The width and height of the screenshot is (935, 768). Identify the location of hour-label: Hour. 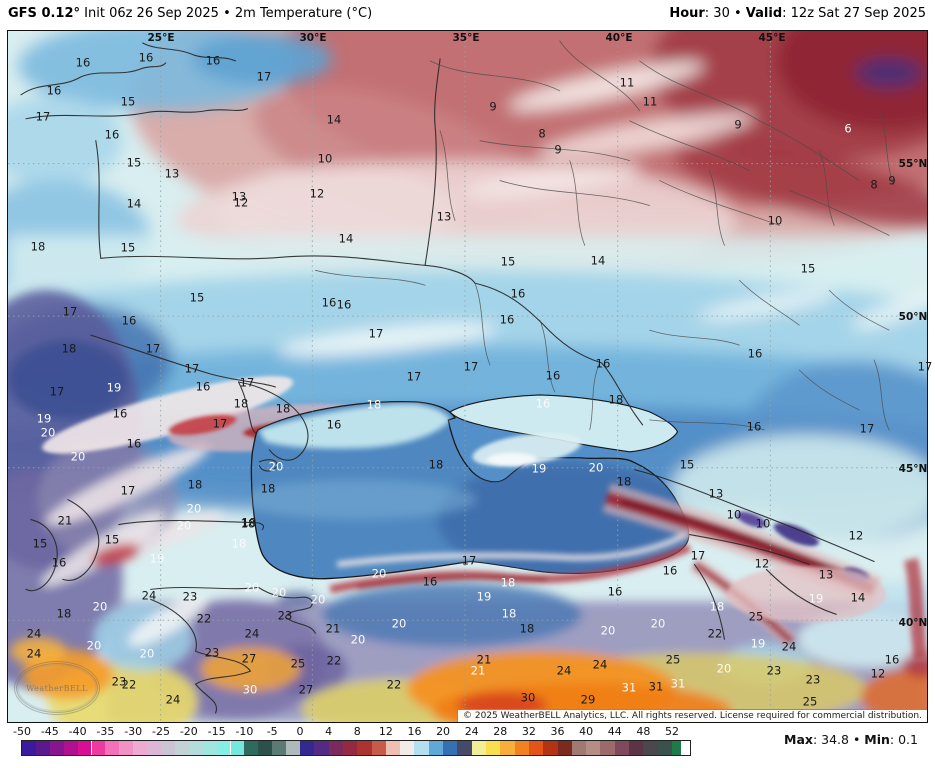
(687, 13).